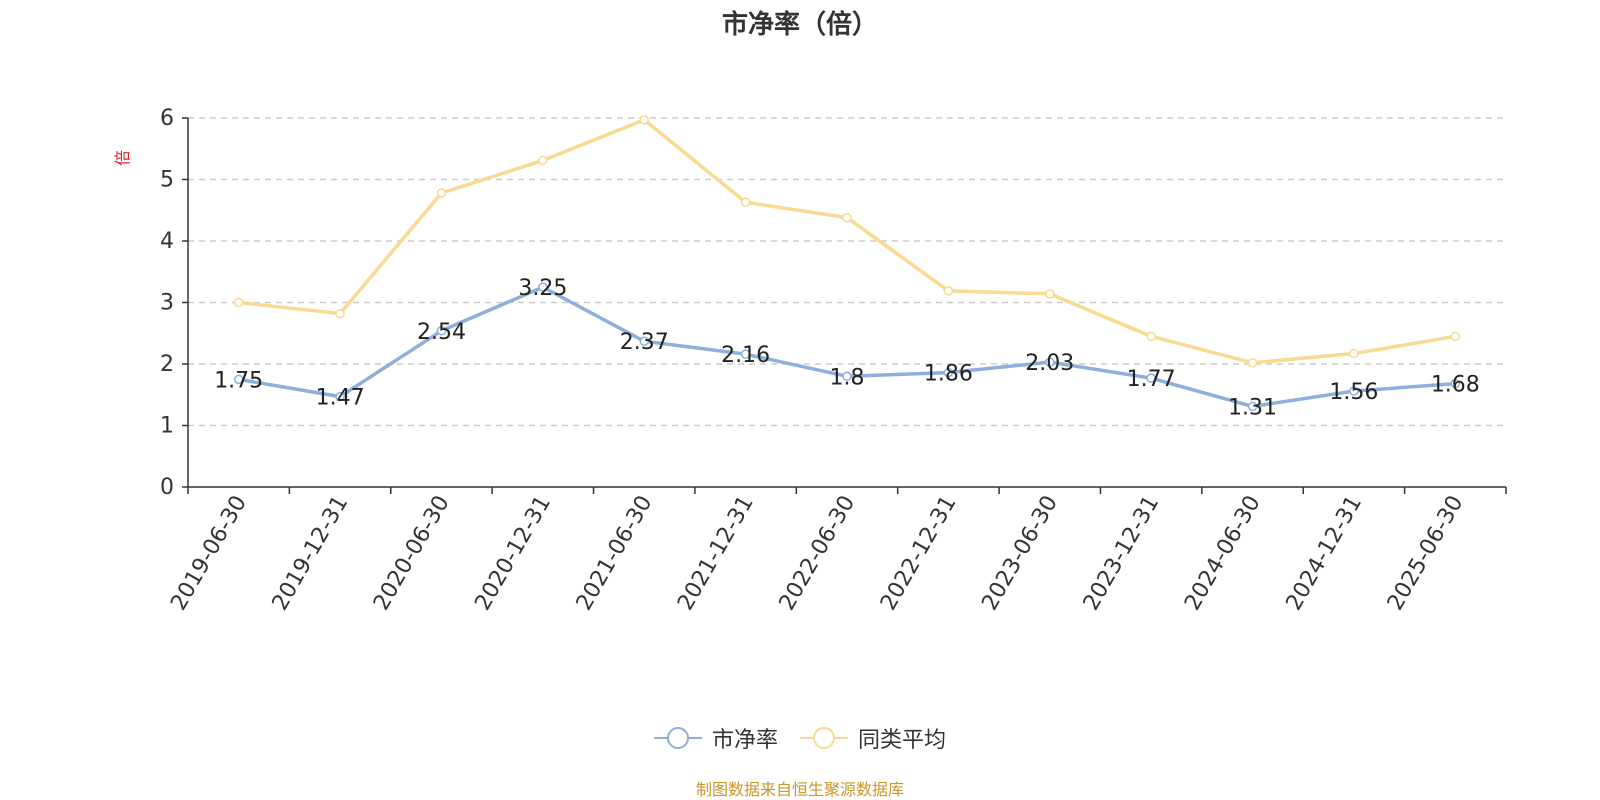  What do you see at coordinates (167, 426) in the screenshot?
I see `y-tick-label: 1` at bounding box center [167, 426].